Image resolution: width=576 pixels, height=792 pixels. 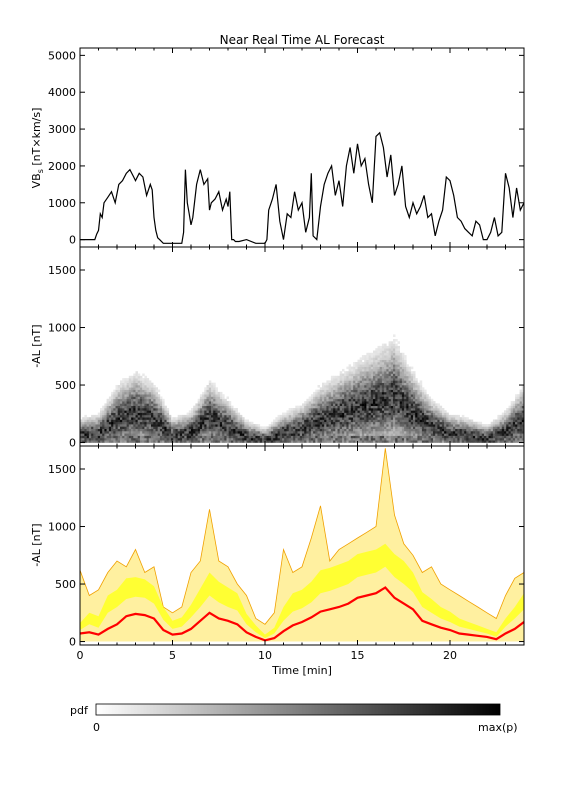 What do you see at coordinates (37, 148) in the screenshot?
I see `vbs-y-label: VBs [nT×km/s]` at bounding box center [37, 148].